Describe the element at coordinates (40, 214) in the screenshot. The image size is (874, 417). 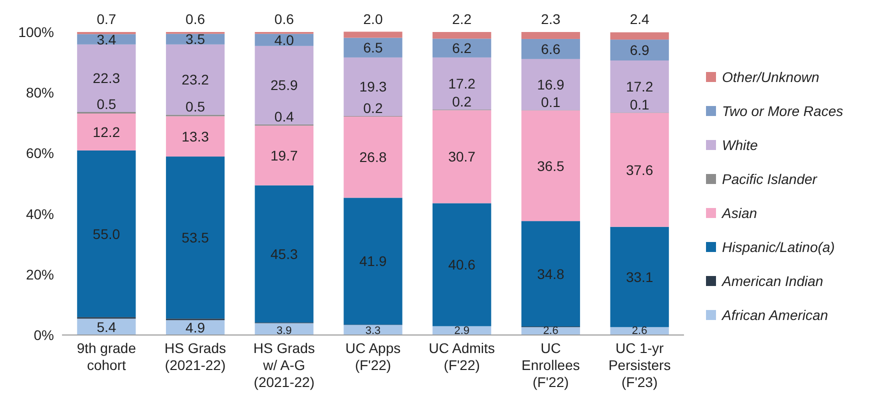
I see `y-tick-label: 40%` at that location.